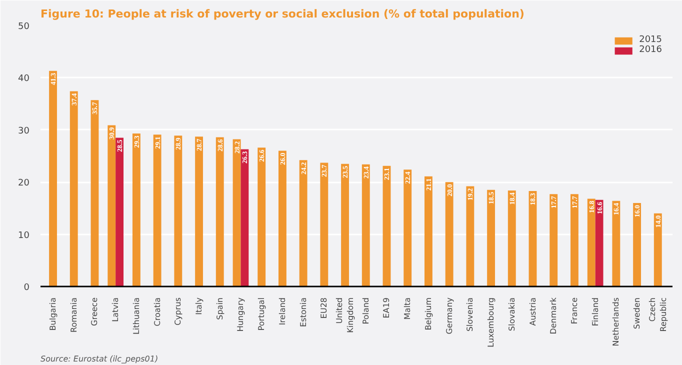  Describe the element at coordinates (157, 311) in the screenshot. I see `x-tick-label: Croatia` at that location.